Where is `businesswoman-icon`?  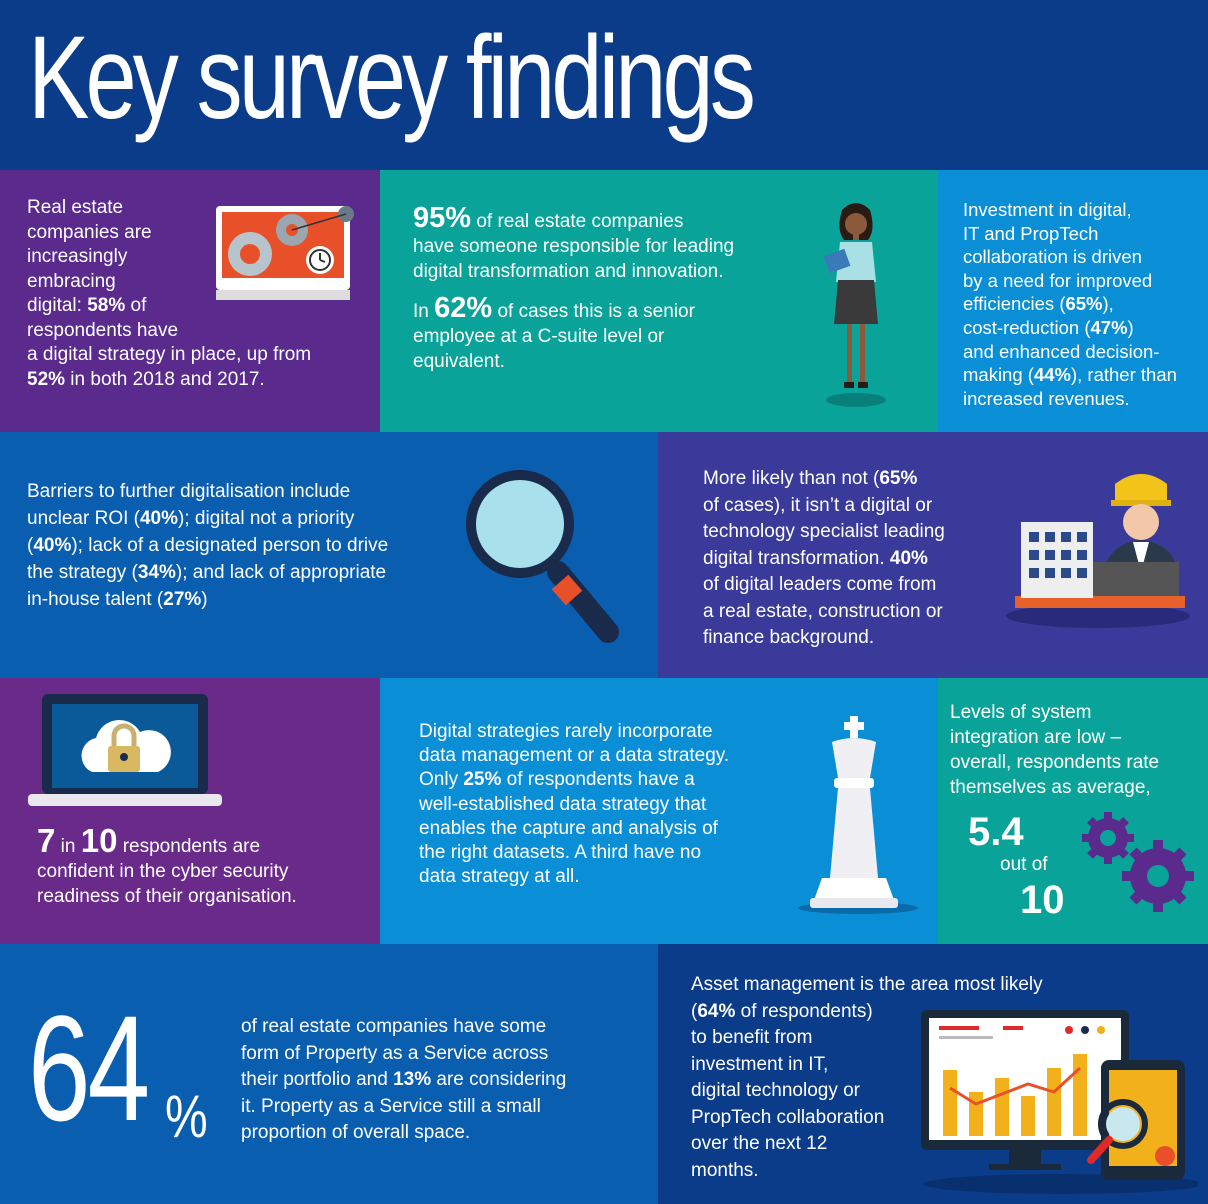
businesswoman-icon is located at coordinates (854, 305).